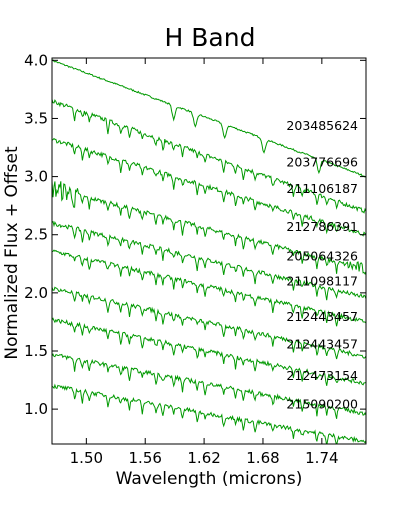  I want to click on y-tick-label: 1.5, so click(36, 351).